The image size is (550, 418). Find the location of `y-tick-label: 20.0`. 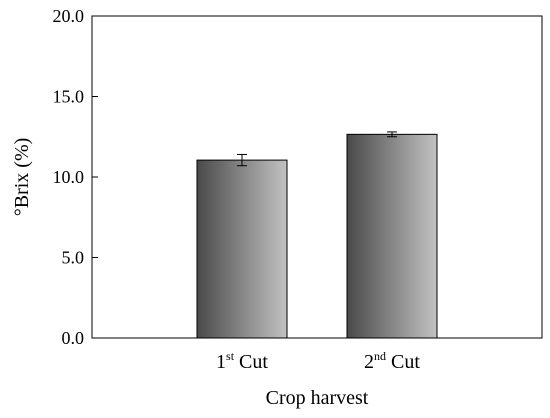

y-tick-label: 20.0 is located at coordinates (69, 16).